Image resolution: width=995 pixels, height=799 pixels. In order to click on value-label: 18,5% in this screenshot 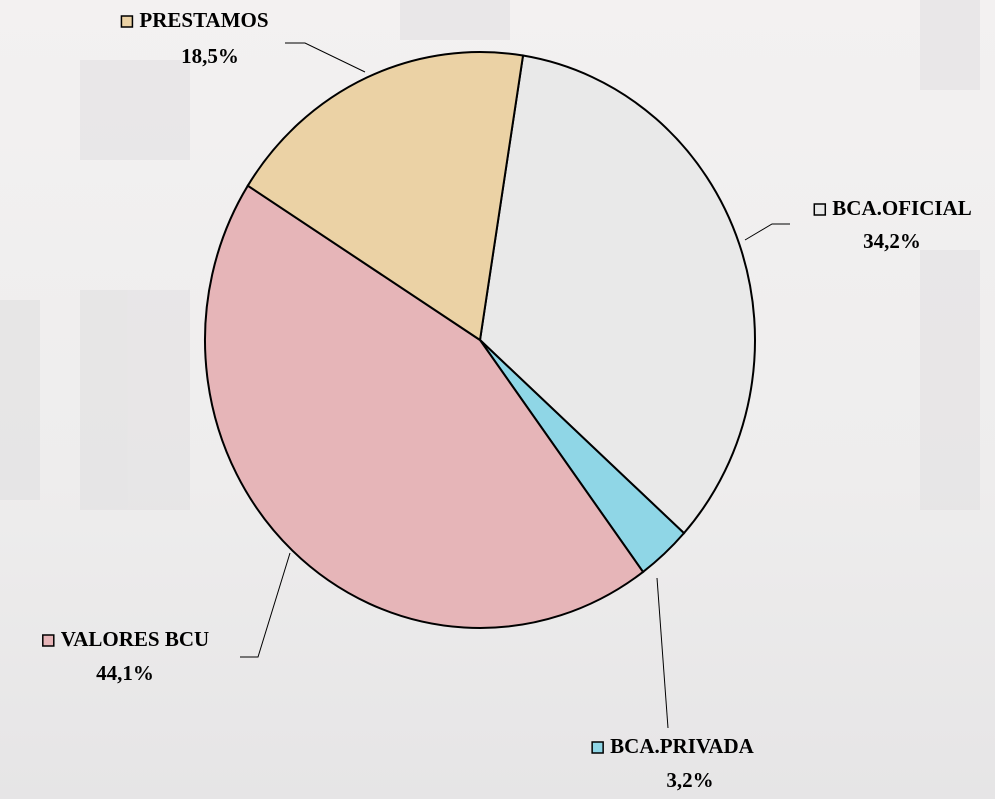, I will do `click(210, 56)`.